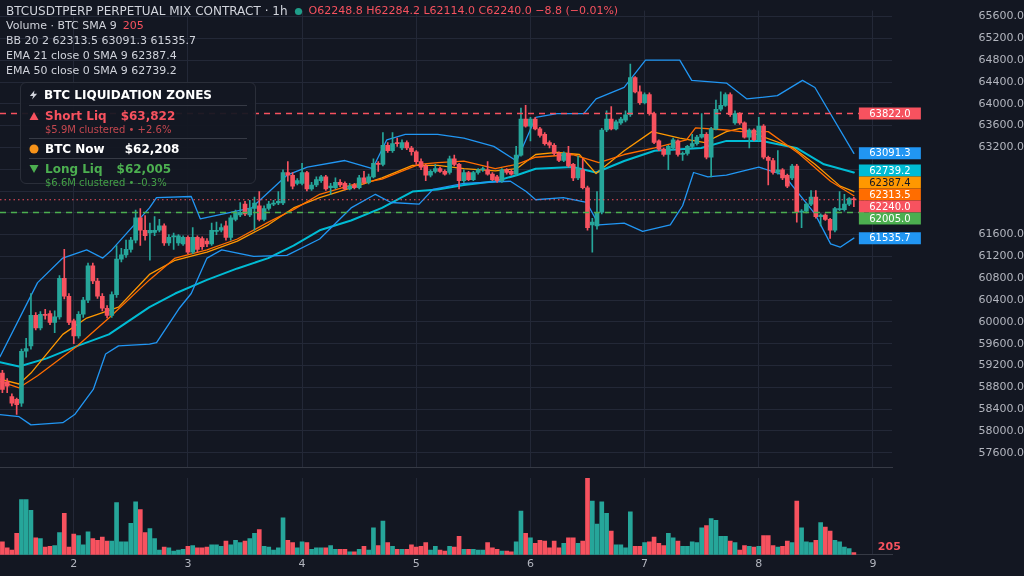 Image resolution: width=1024 pixels, height=576 pixels. What do you see at coordinates (890, 194) in the screenshot?
I see `data-label: 62313.5` at bounding box center [890, 194].